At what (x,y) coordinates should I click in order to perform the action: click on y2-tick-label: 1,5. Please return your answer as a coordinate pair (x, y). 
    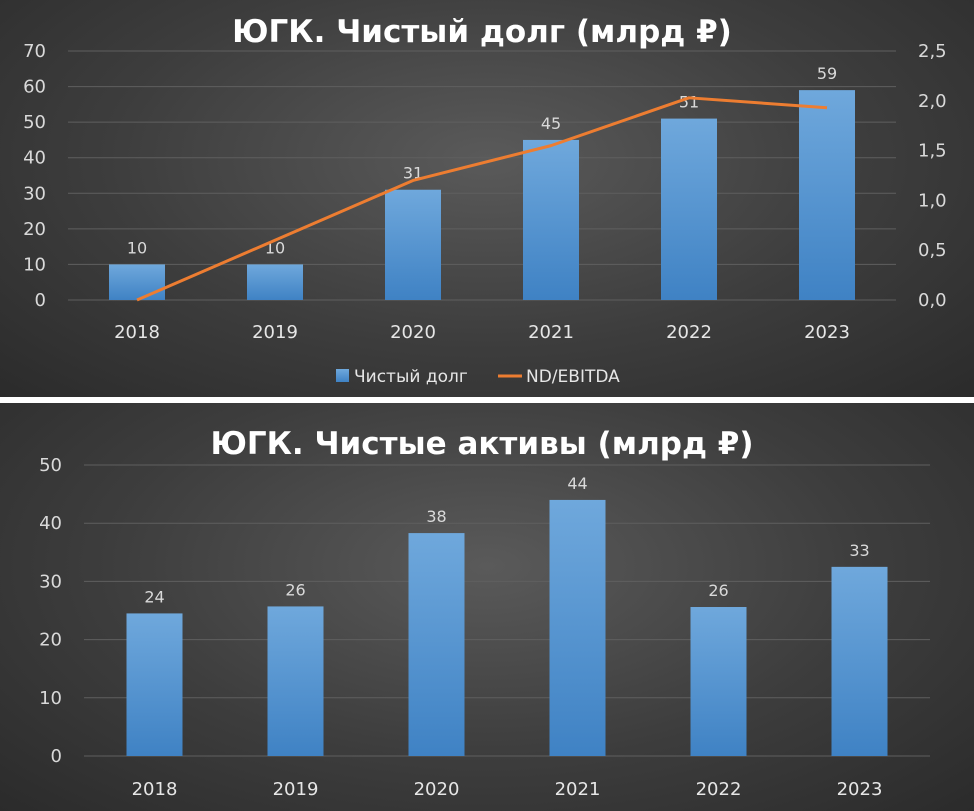
    Looking at the image, I should click on (932, 151).